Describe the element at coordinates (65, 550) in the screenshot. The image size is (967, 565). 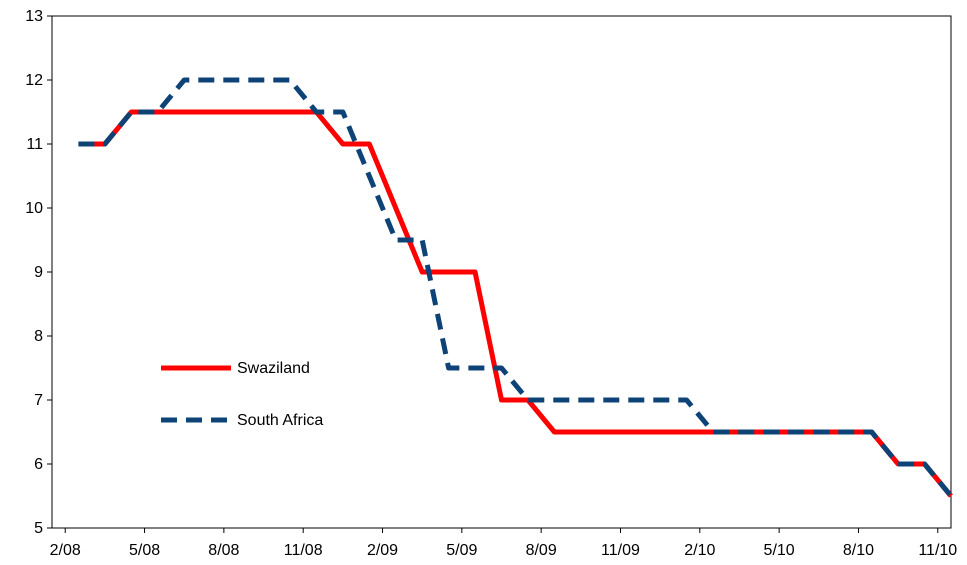
I see `x-tick-label: 2/08` at that location.